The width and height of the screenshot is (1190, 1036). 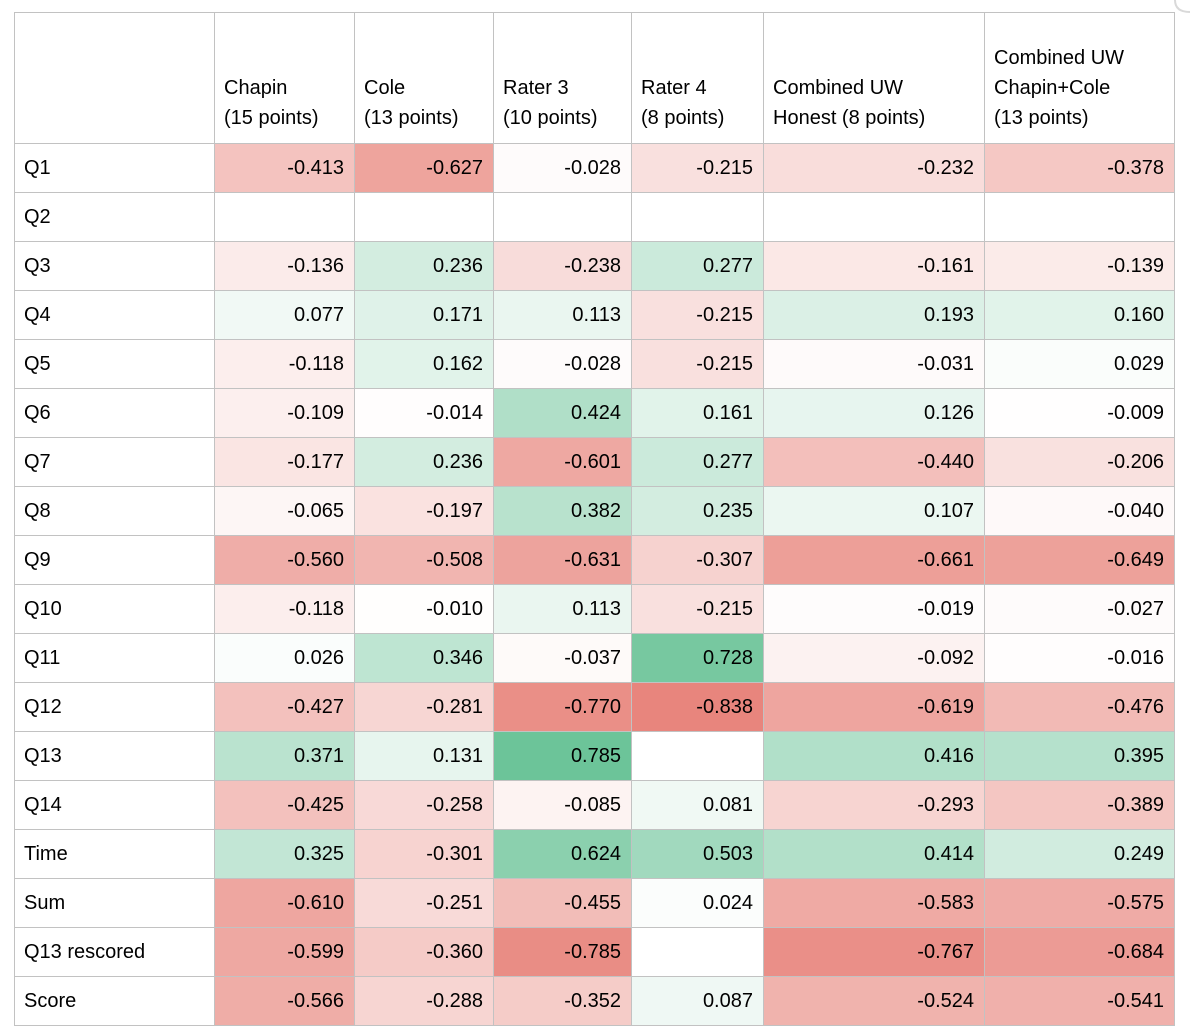 I want to click on value-cell: -0.838, so click(x=697, y=707).